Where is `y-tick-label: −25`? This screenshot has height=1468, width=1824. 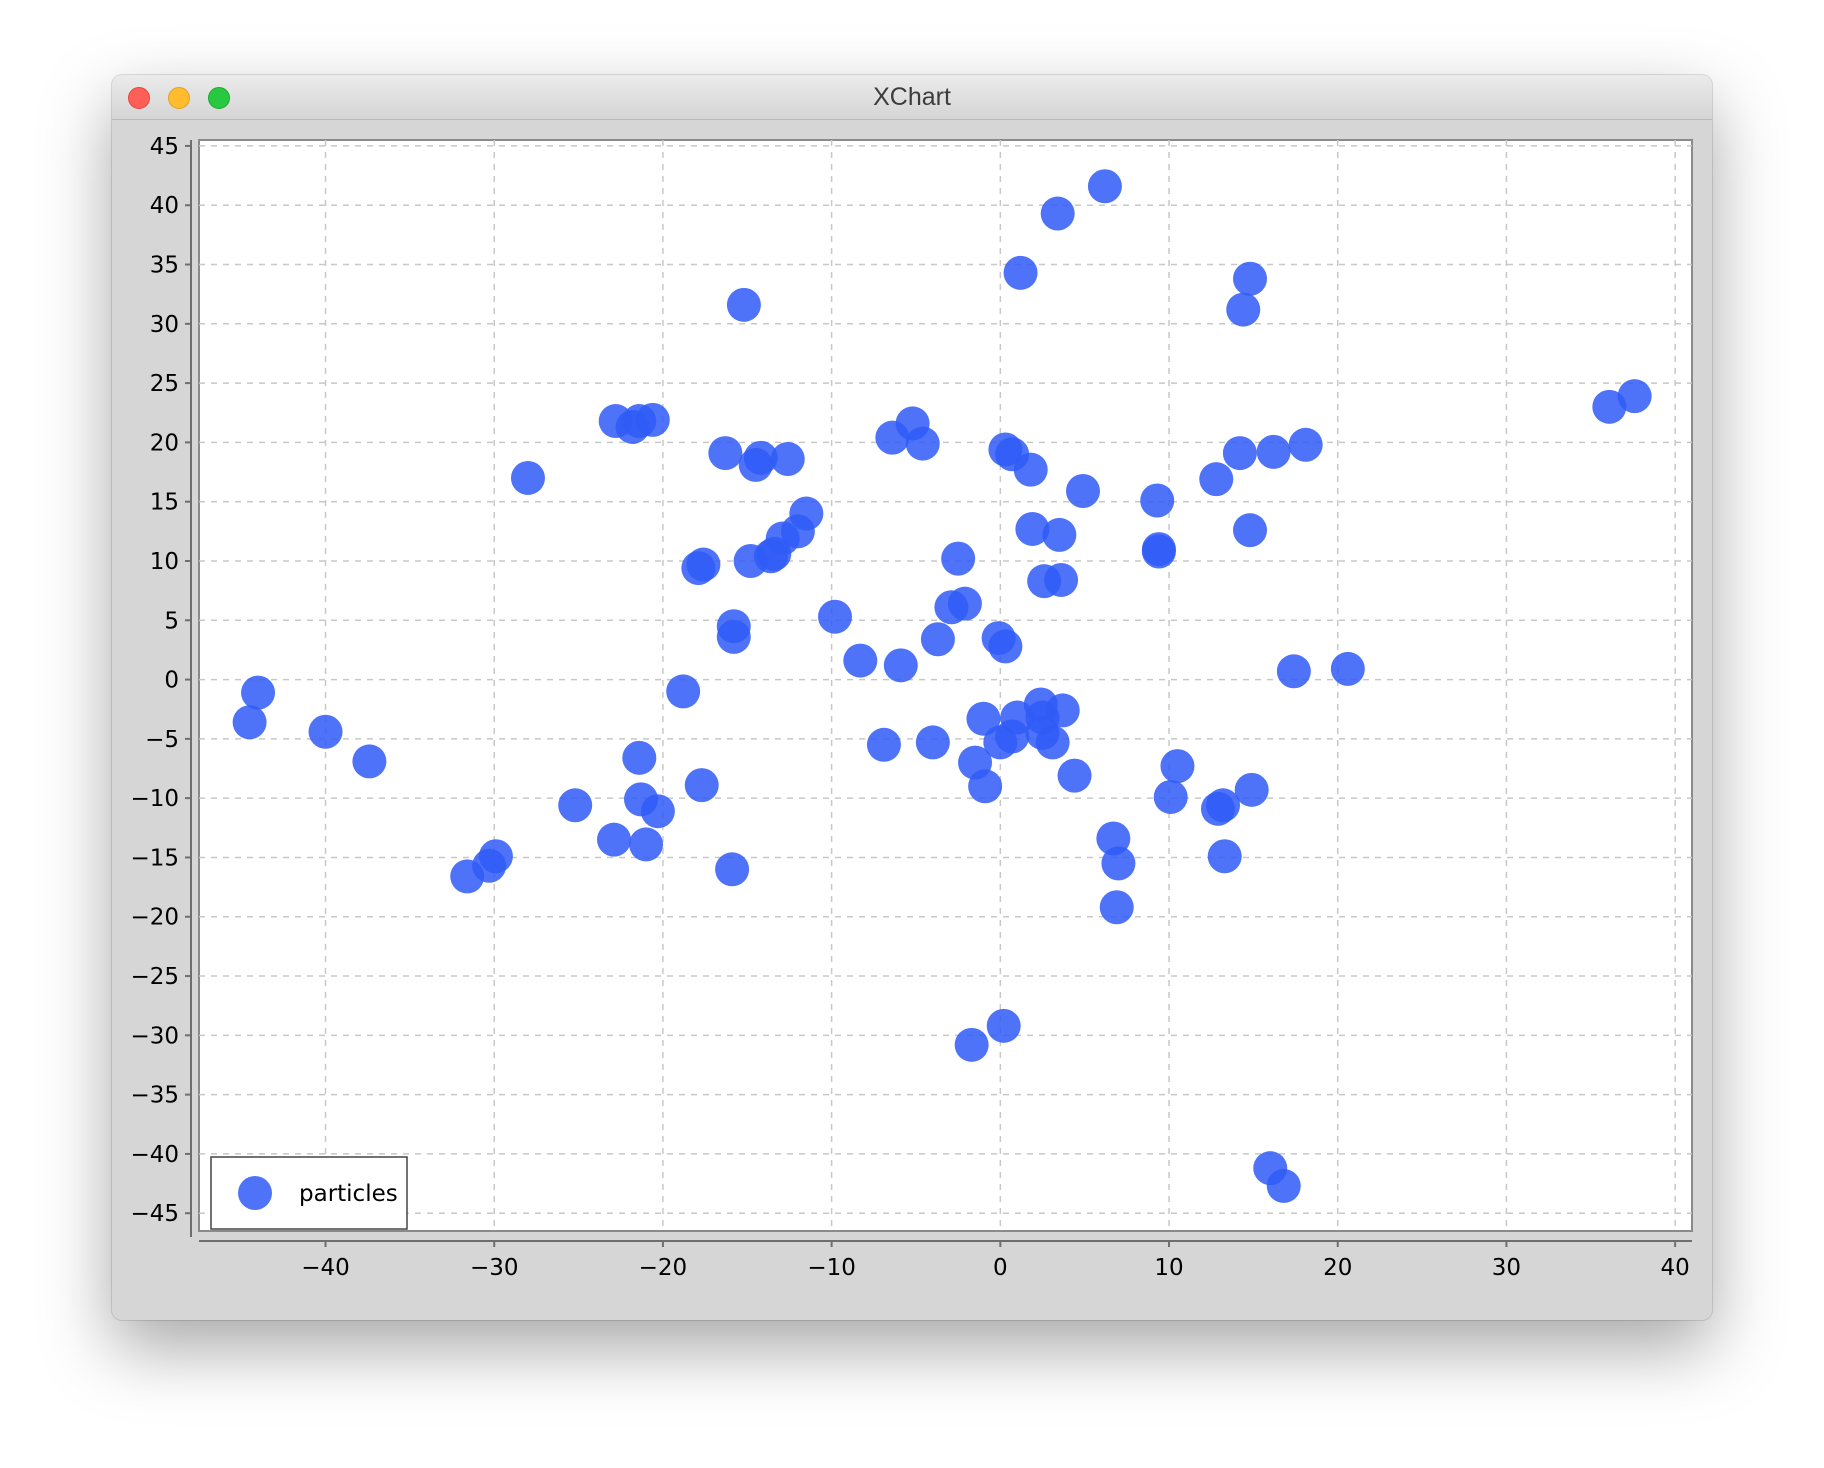 y-tick-label: −25 is located at coordinates (154, 977).